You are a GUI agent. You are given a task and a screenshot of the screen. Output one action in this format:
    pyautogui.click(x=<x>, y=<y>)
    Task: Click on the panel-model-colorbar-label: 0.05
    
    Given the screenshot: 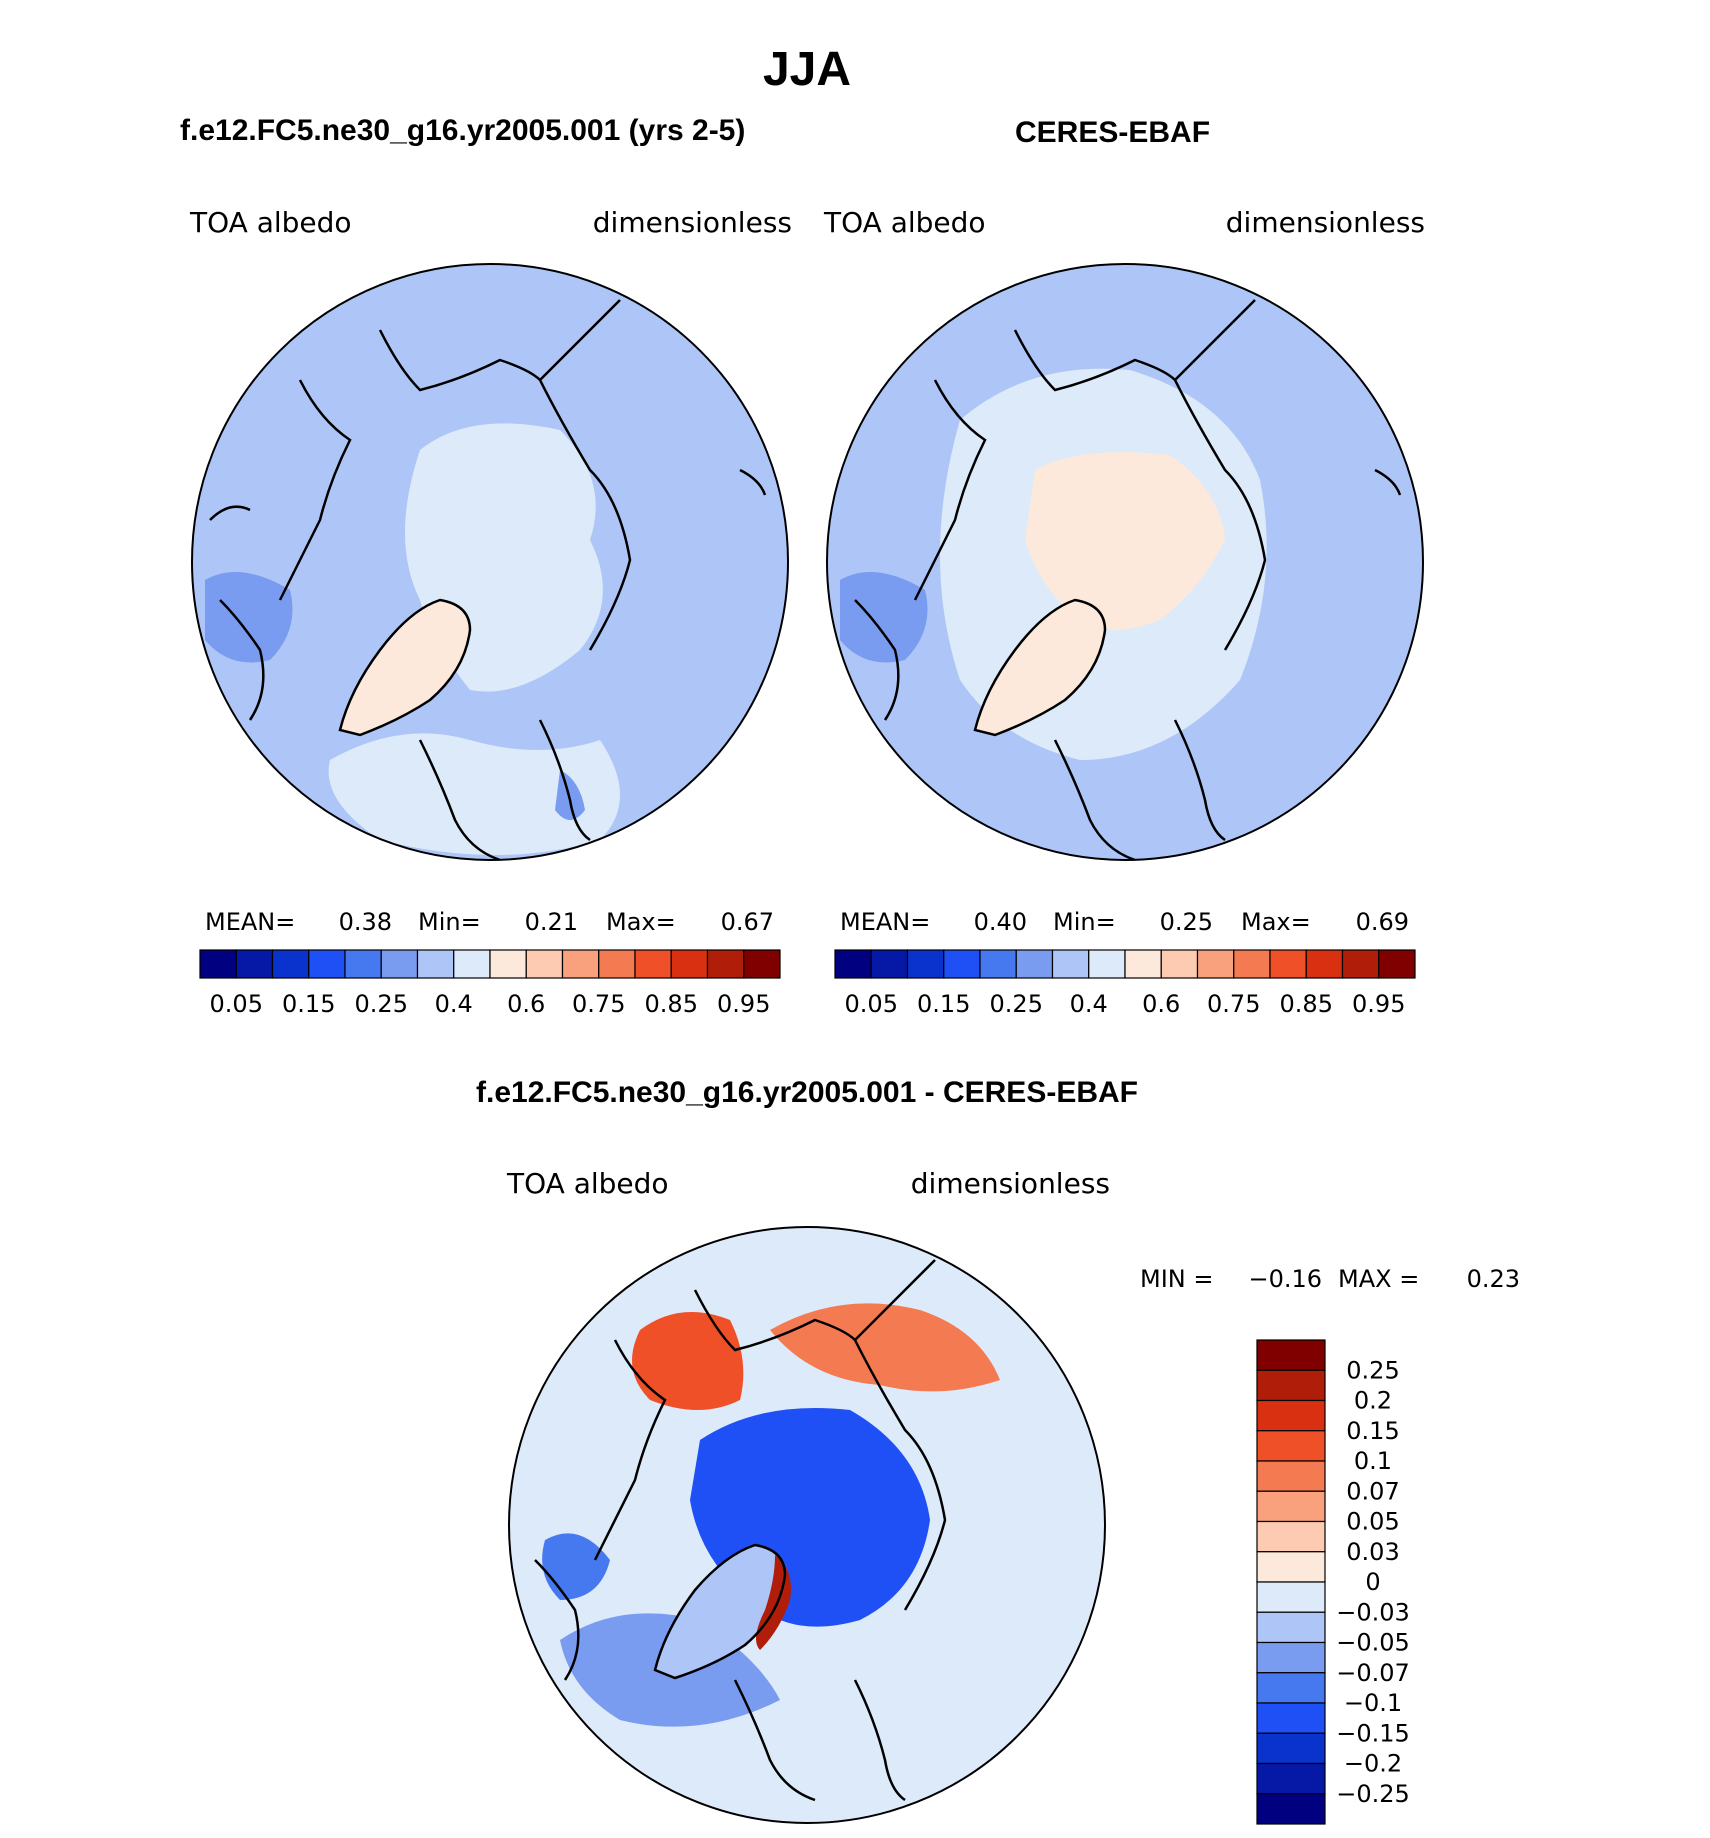 What is the action you would take?
    pyautogui.click(x=236, y=1004)
    